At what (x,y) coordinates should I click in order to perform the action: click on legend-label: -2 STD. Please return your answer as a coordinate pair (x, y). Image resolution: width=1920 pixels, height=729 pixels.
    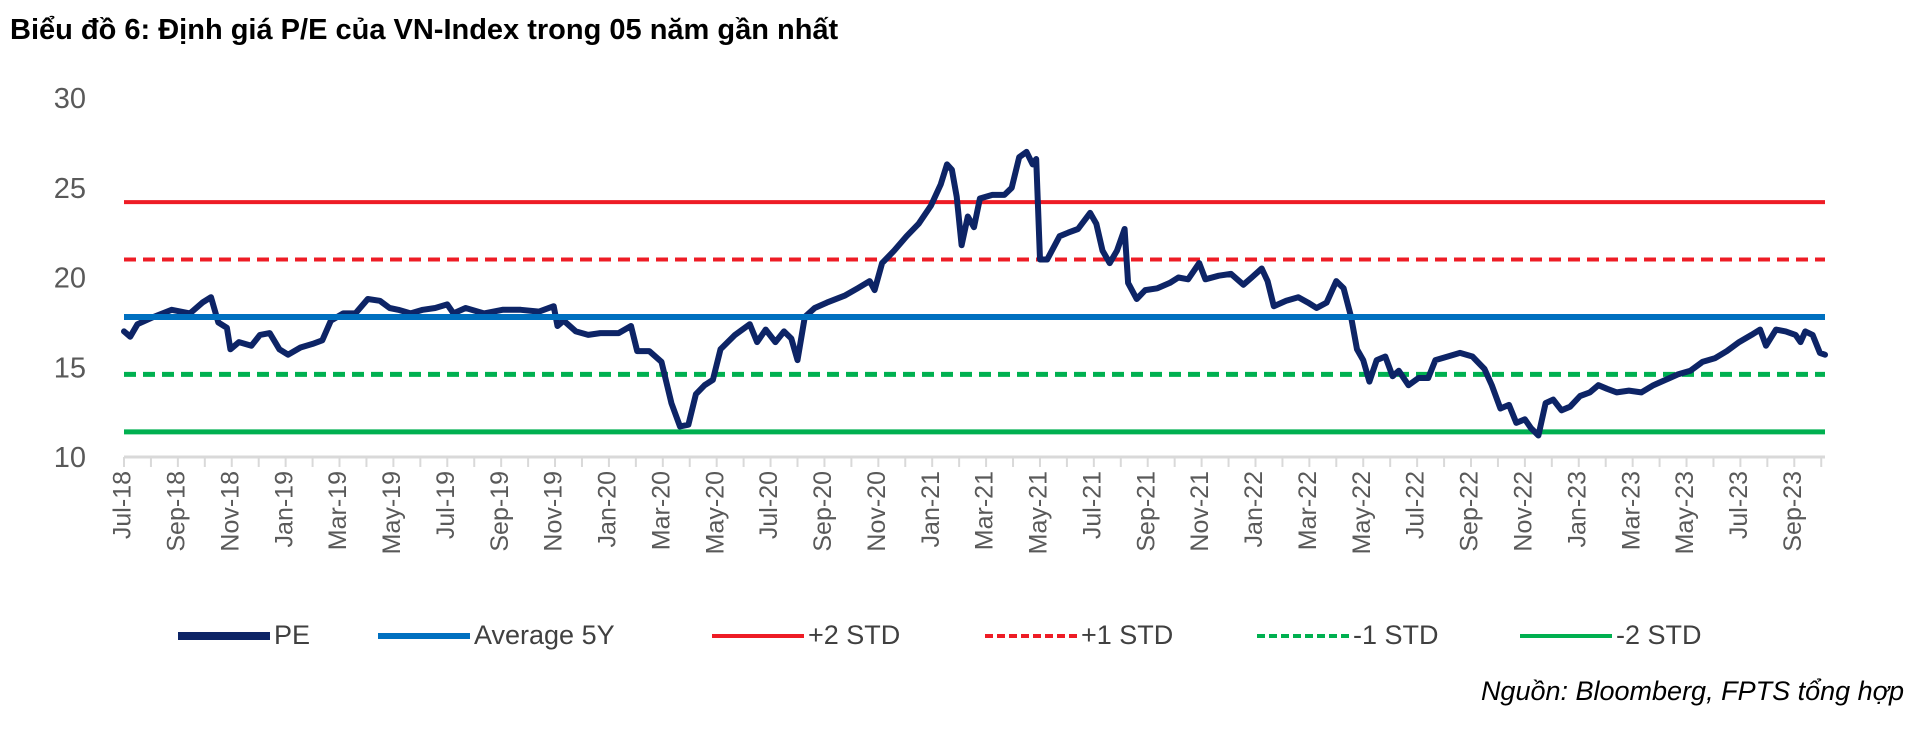
    Looking at the image, I should click on (1659, 635).